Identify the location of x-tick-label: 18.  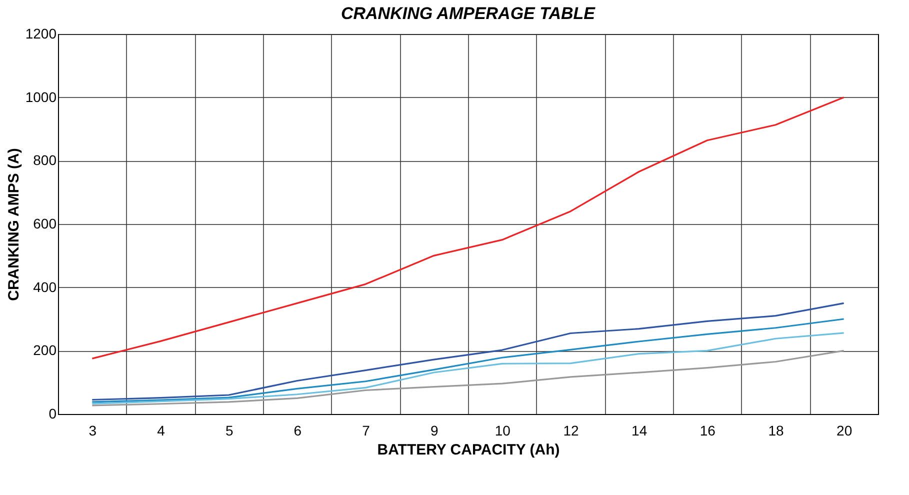
(776, 430).